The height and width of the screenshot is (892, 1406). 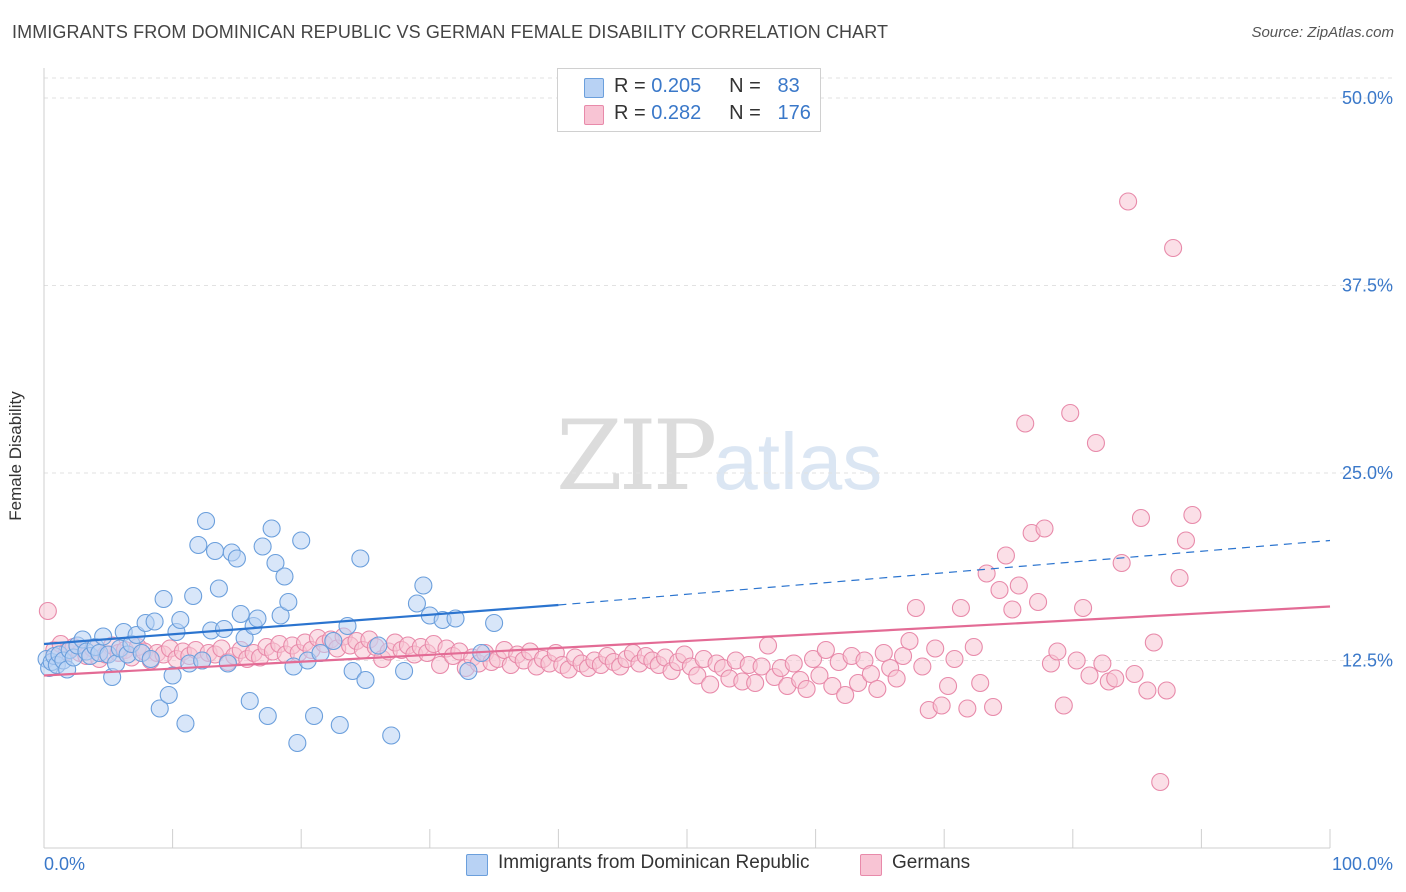 I want to click on german-trendline, so click(x=687, y=641).